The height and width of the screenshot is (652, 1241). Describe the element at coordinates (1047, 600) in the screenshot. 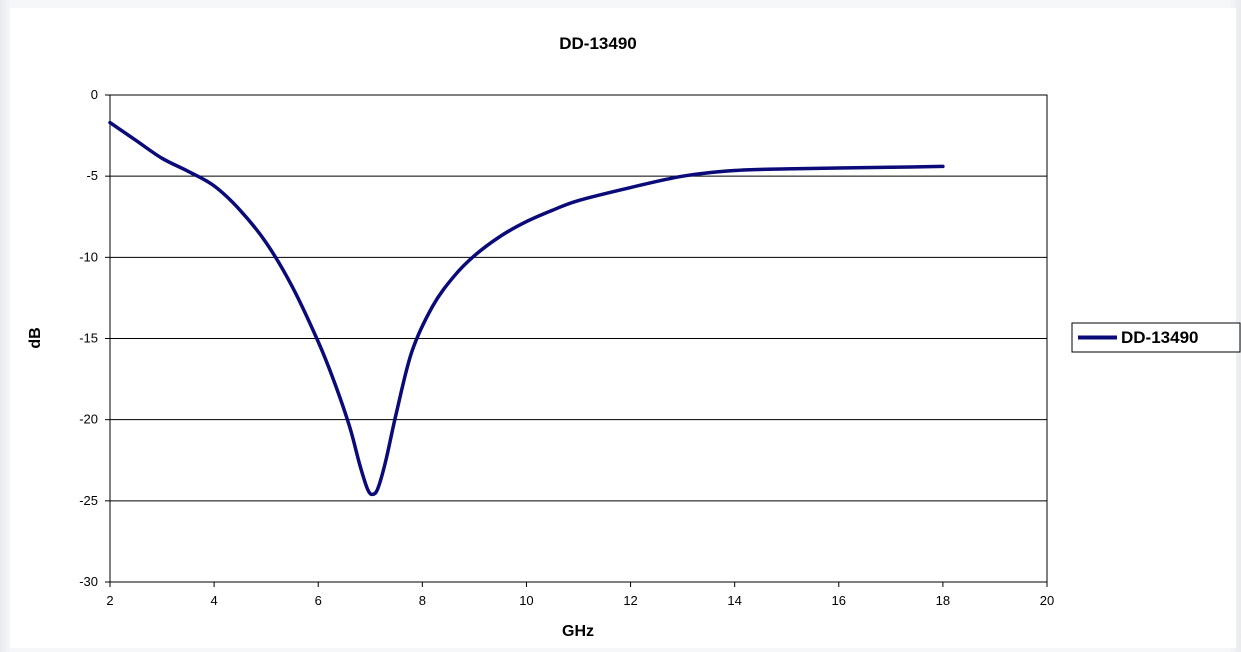

I see `x-tick-label: 20` at that location.